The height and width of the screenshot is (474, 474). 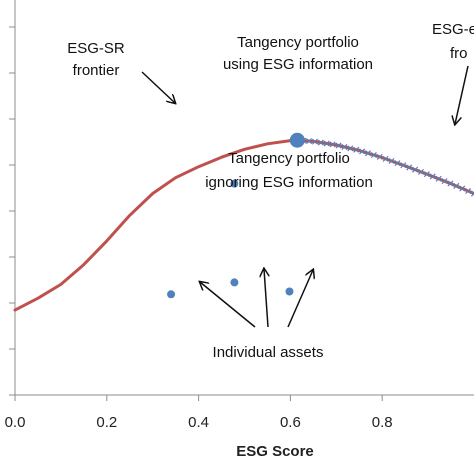 What do you see at coordinates (298, 42) in the screenshot?
I see `tangency-esg-label-line1: Tangency portfolio` at bounding box center [298, 42].